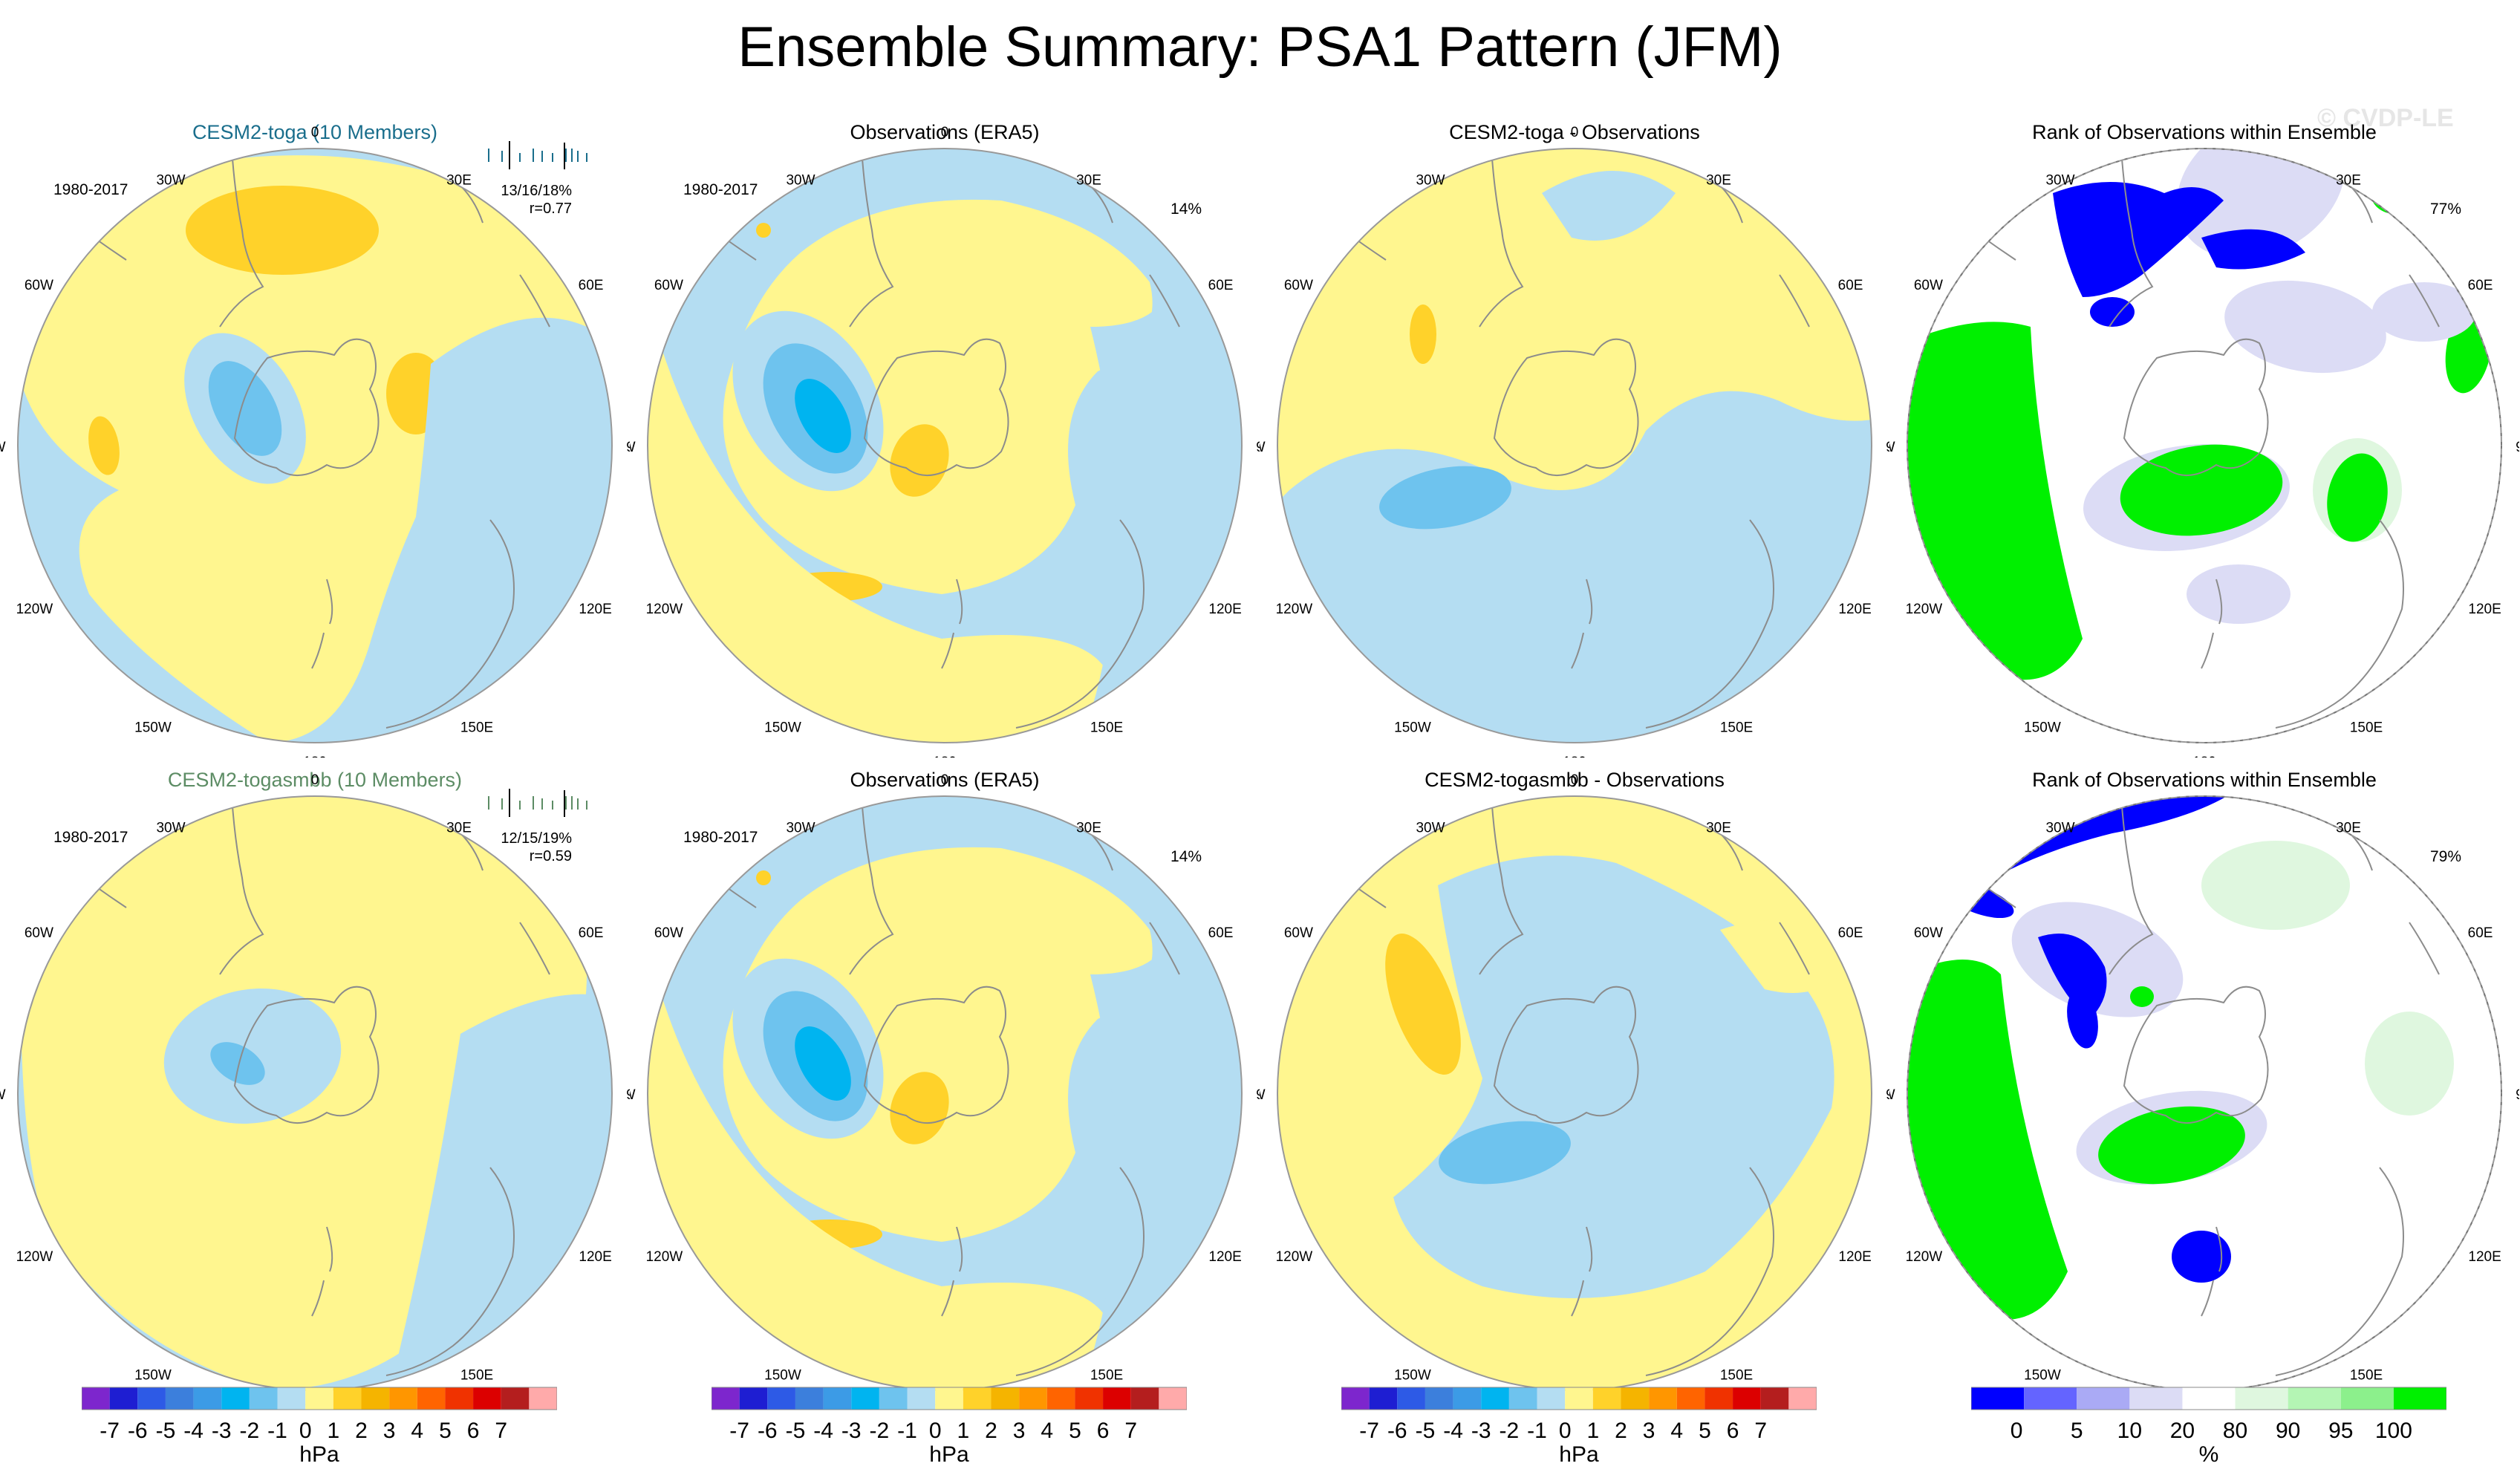  I want to click on lon-label: 90W, so click(1892, 447).